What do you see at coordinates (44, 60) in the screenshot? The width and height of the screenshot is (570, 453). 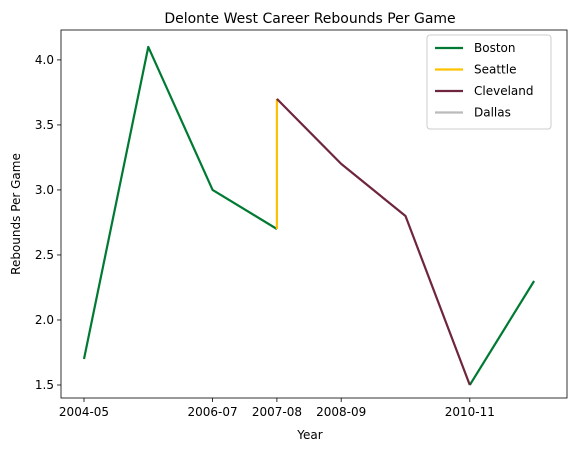 I see `y-tick-label: 4.0` at bounding box center [44, 60].